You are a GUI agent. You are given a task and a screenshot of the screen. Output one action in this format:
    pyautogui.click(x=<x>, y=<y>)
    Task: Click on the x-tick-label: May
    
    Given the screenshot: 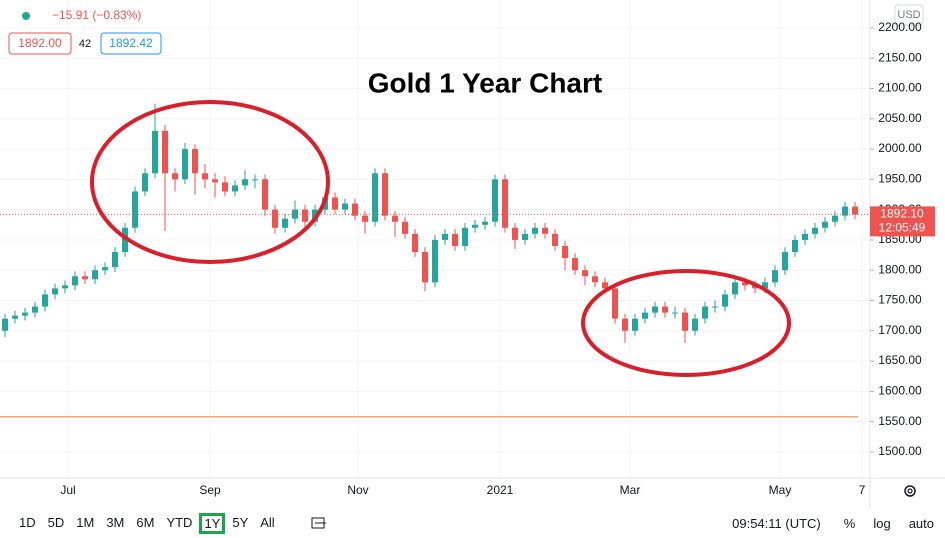 What is the action you would take?
    pyautogui.click(x=780, y=490)
    